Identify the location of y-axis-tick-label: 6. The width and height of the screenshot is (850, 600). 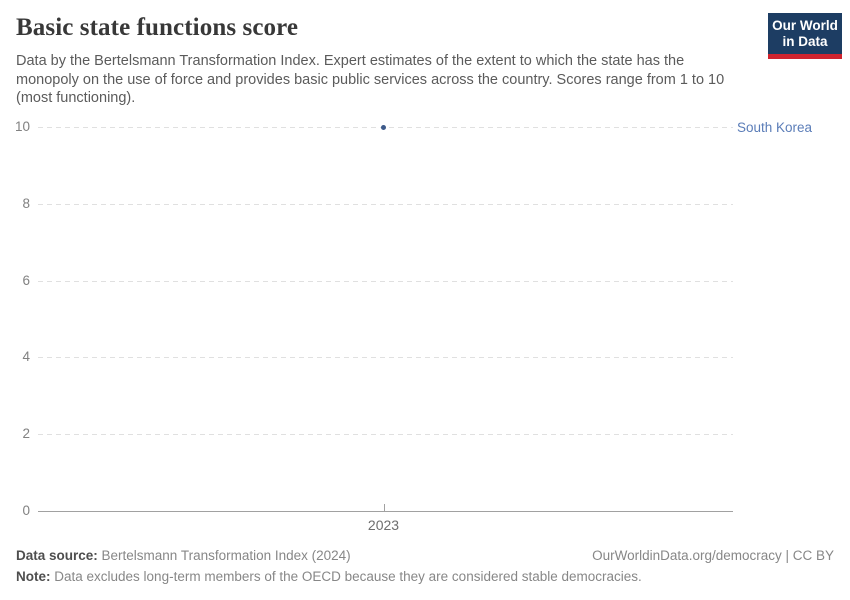
(26, 280).